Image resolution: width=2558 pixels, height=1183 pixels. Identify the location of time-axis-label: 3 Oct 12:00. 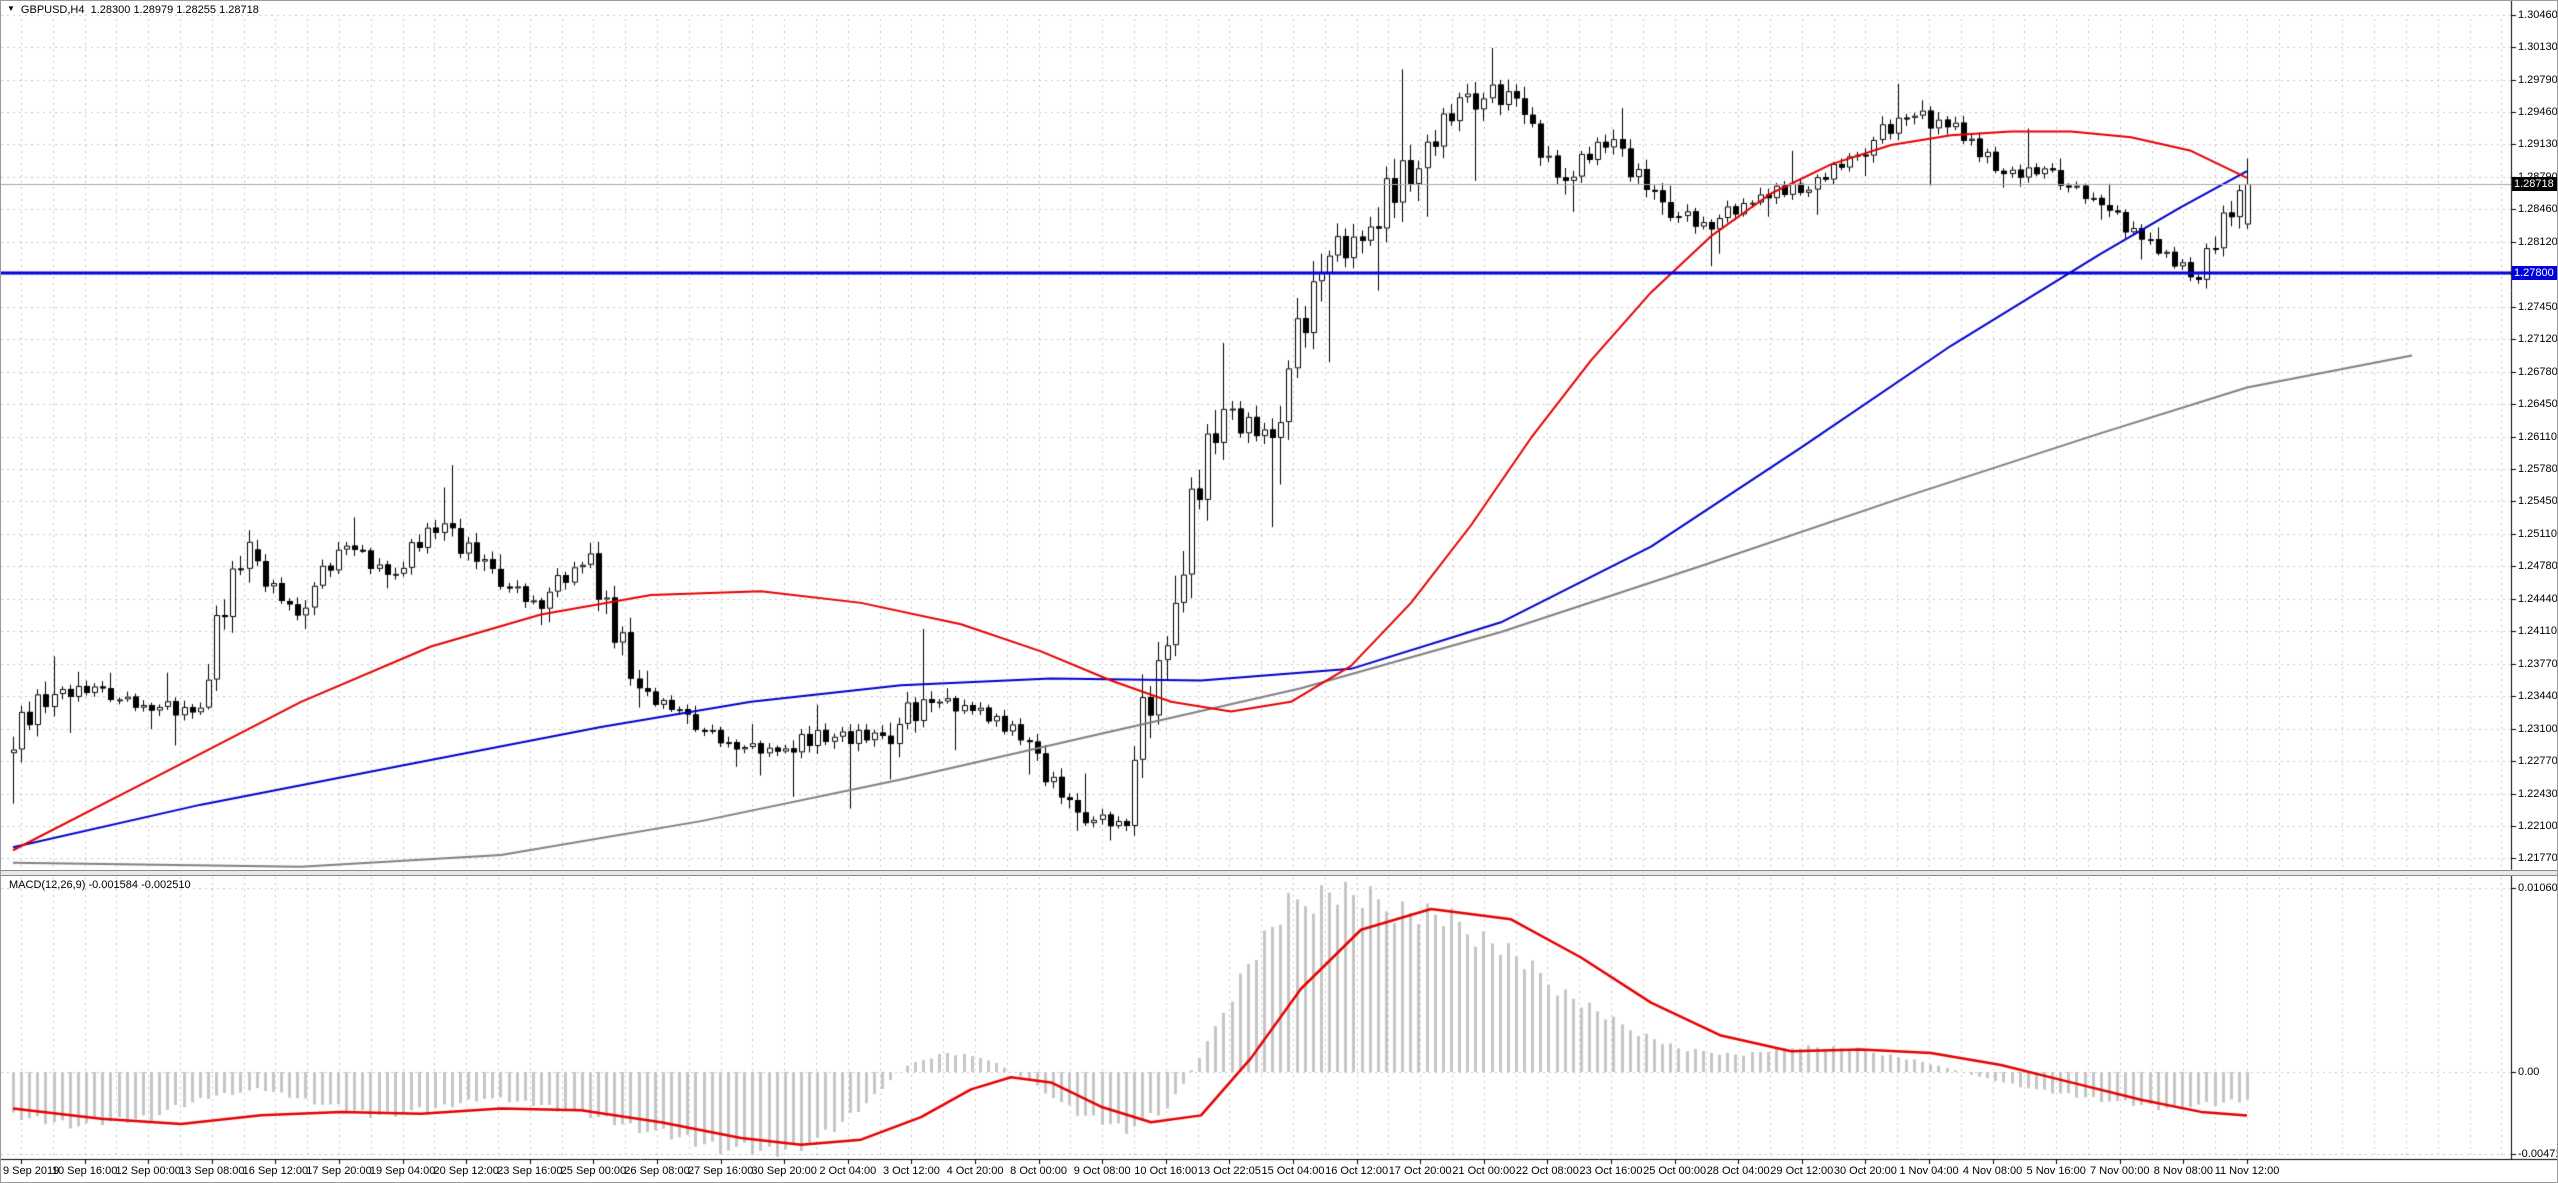
(911, 1171).